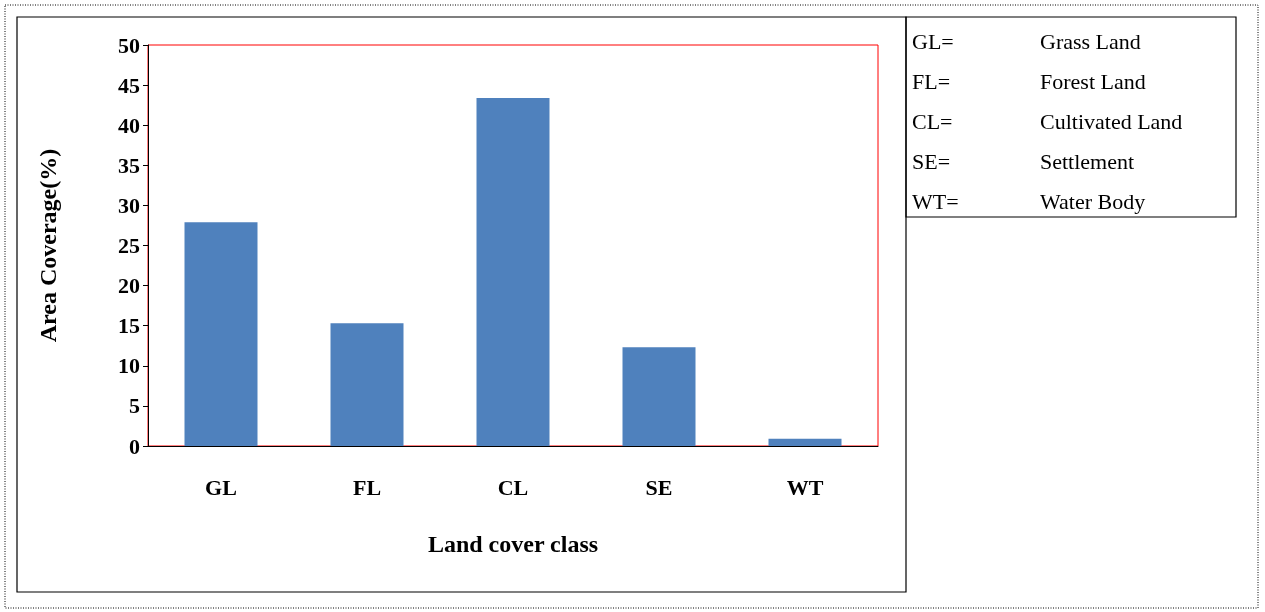  Describe the element at coordinates (933, 41) in the screenshot. I see `text: GL=` at that location.